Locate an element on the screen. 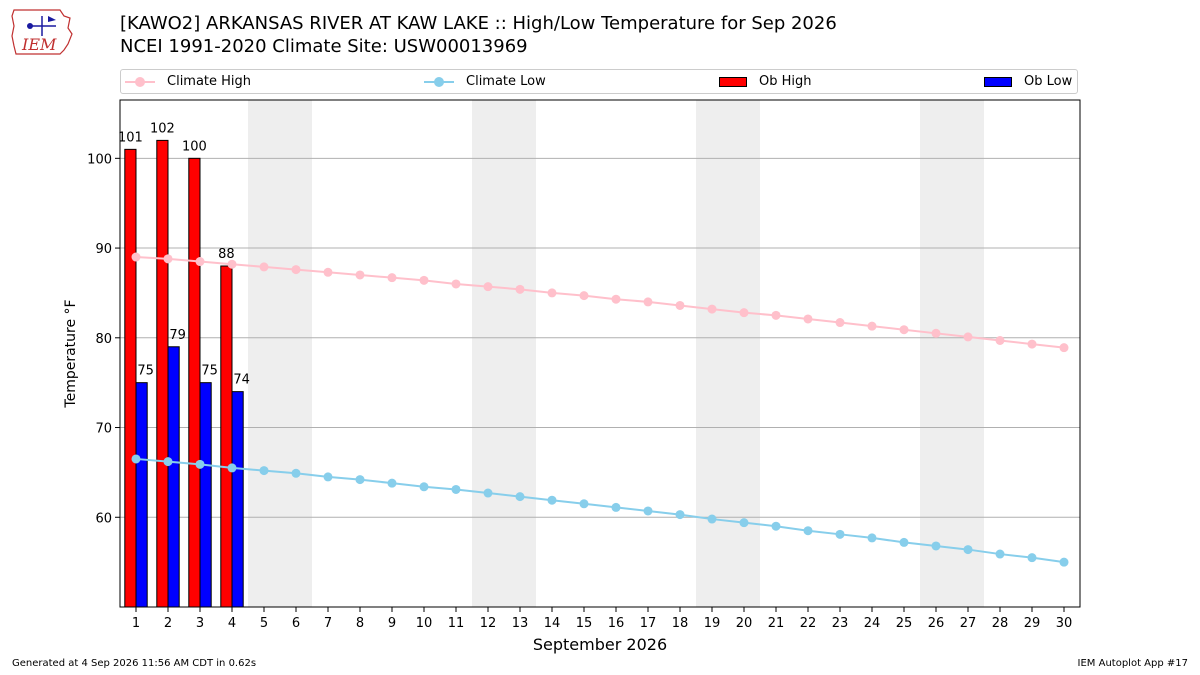  ob-low-label: 74 is located at coordinates (241, 380).